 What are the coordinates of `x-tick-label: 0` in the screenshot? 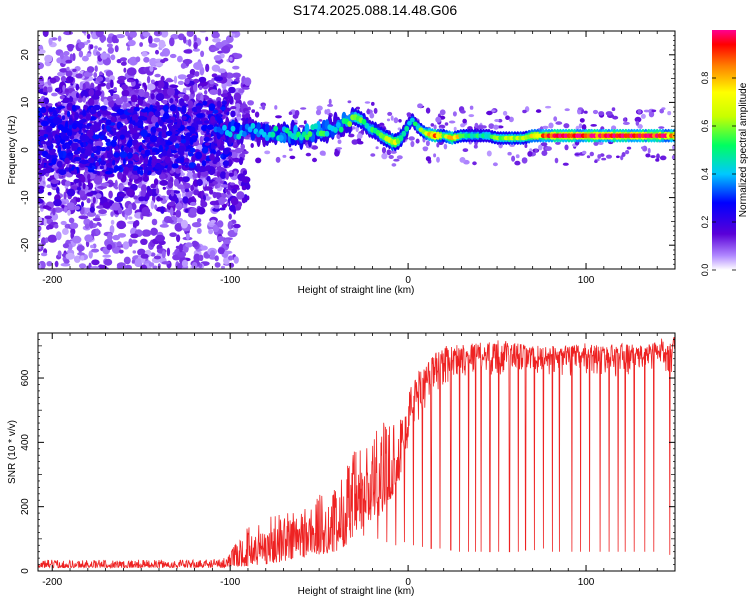 It's located at (408, 582).